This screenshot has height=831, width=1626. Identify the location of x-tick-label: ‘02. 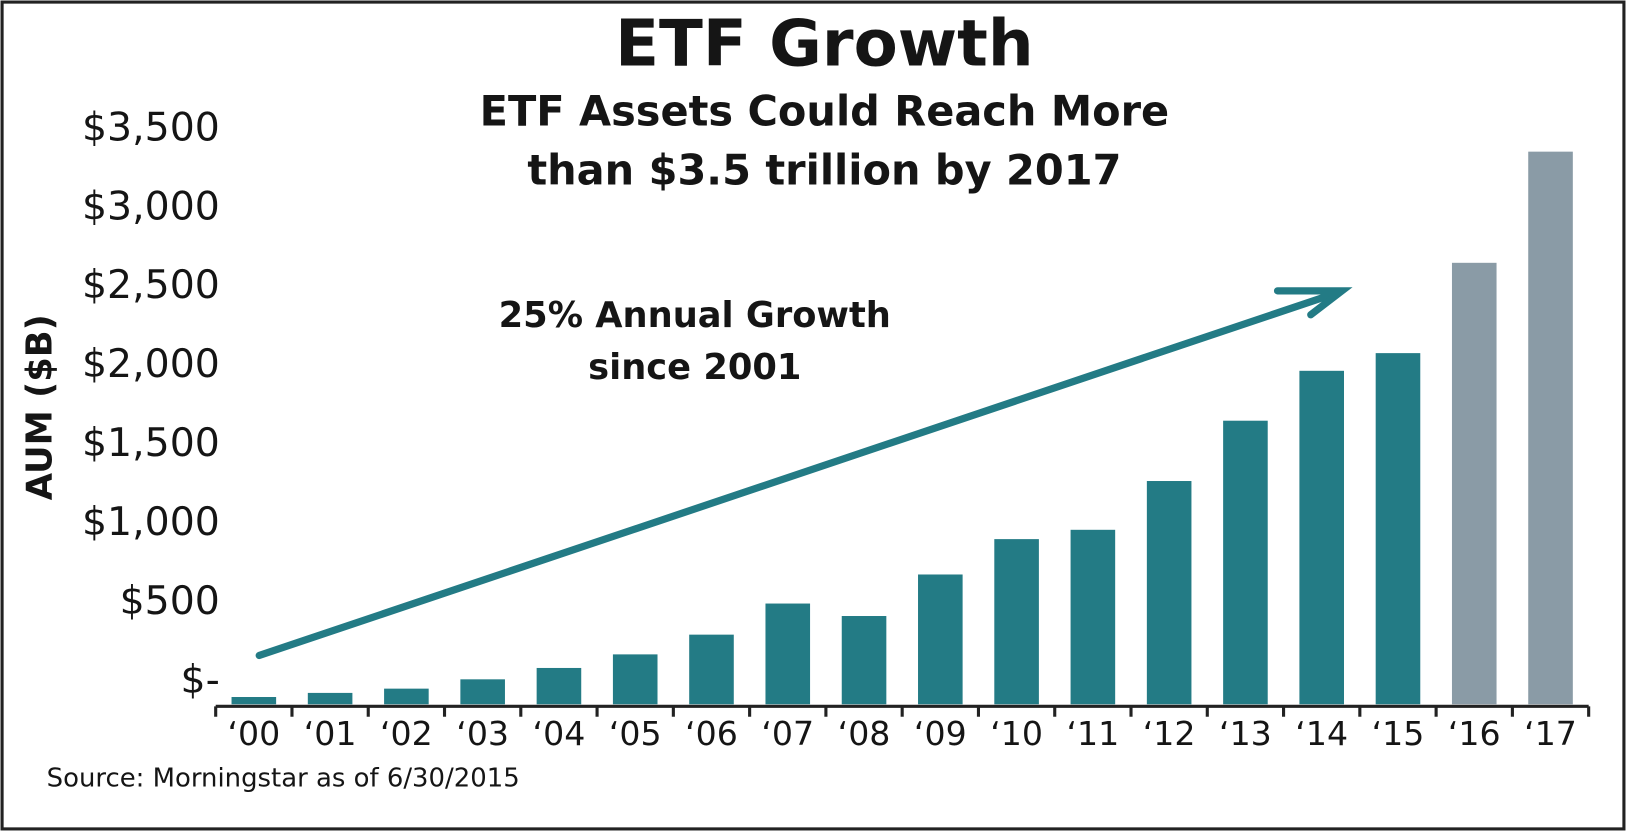
(406, 733).